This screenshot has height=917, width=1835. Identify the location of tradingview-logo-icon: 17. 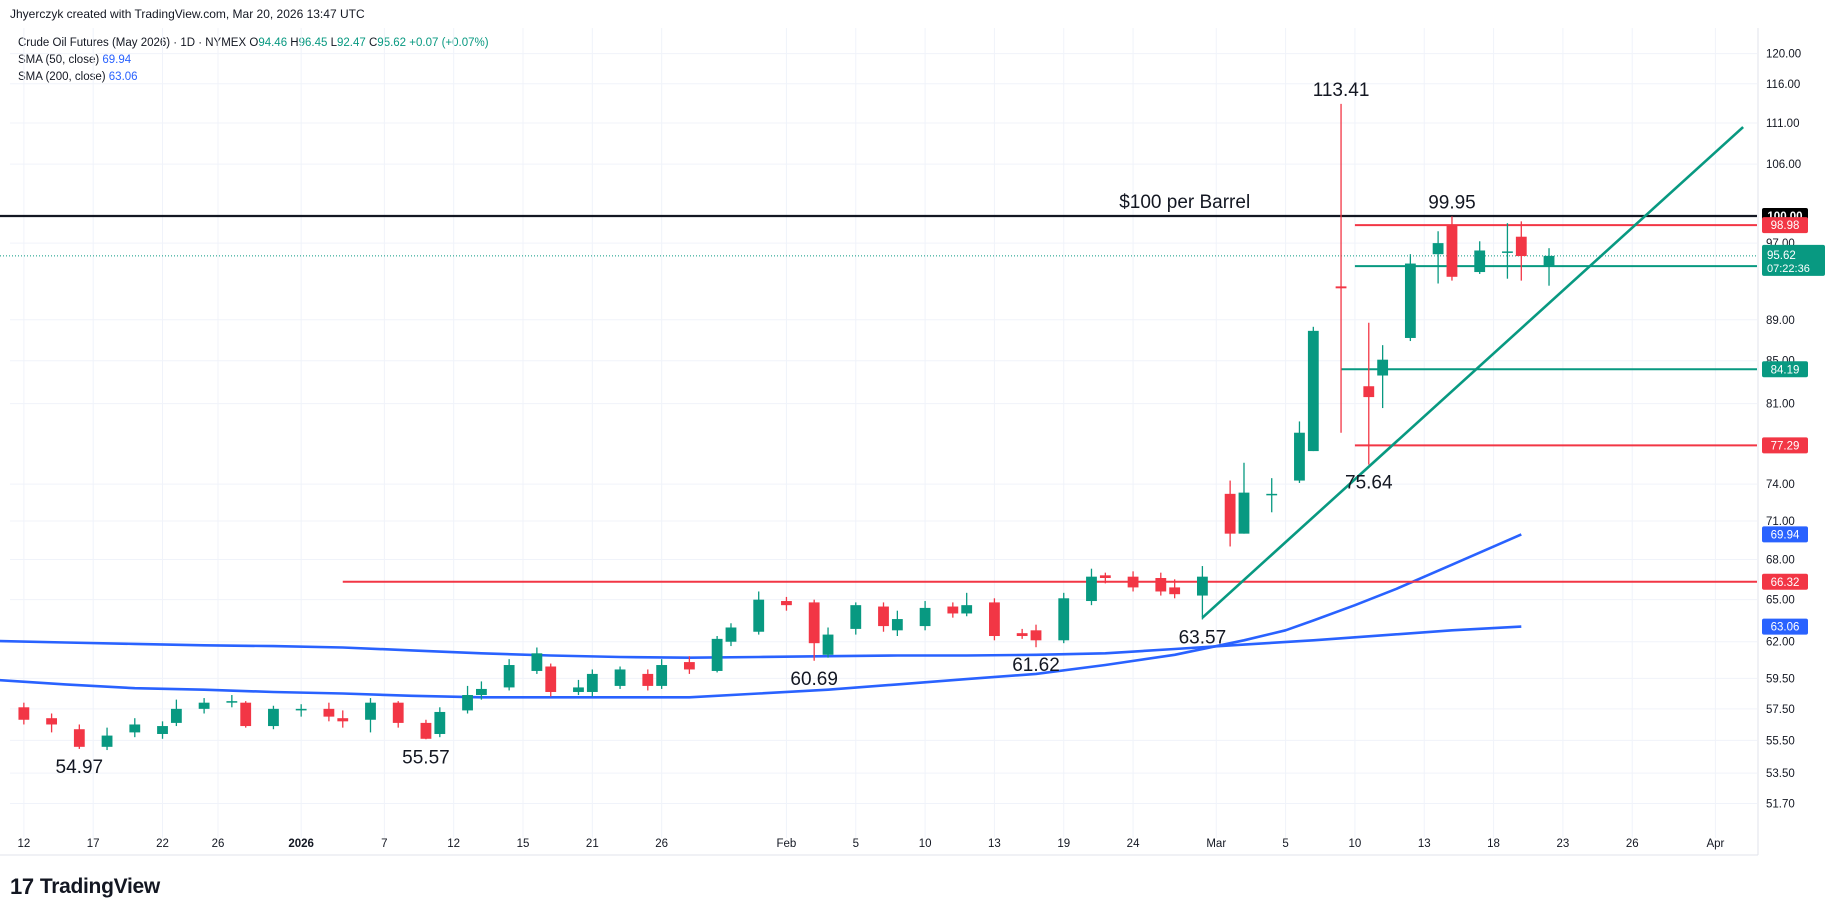
(22, 886).